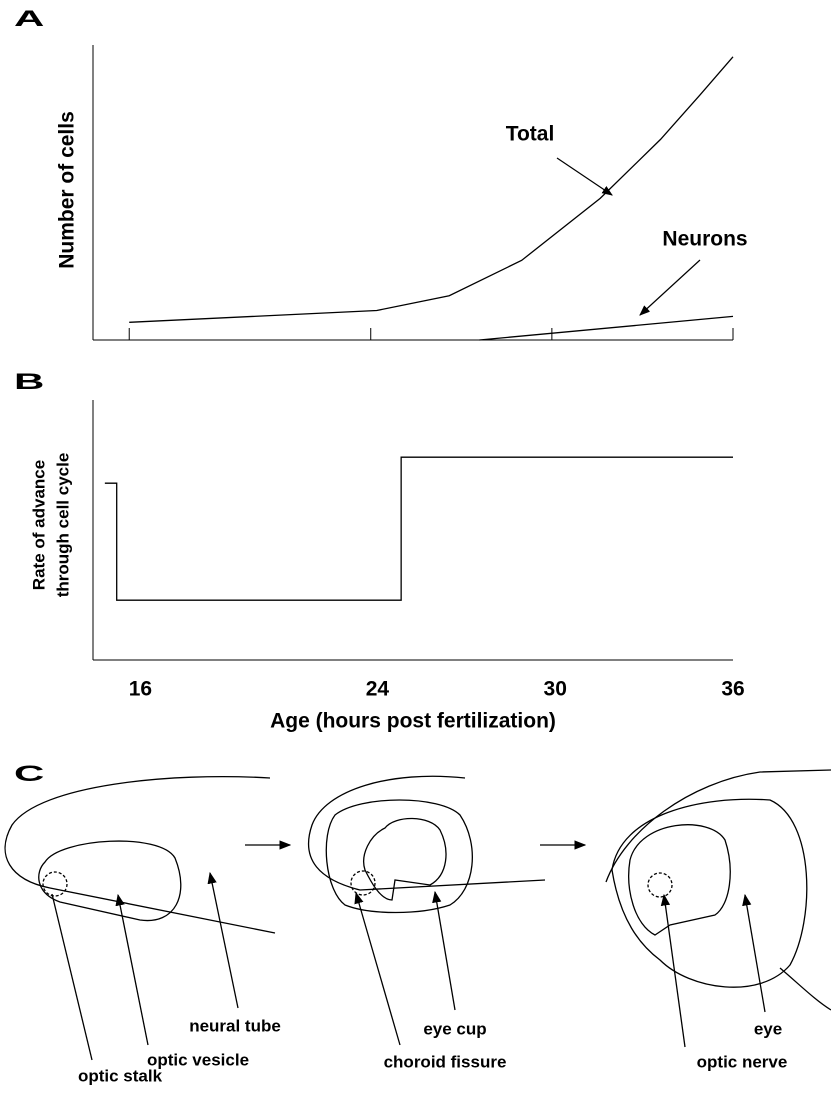 The width and height of the screenshot is (831, 1094). Describe the element at coordinates (704, 239) in the screenshot. I see `series-label: Neurons` at that location.